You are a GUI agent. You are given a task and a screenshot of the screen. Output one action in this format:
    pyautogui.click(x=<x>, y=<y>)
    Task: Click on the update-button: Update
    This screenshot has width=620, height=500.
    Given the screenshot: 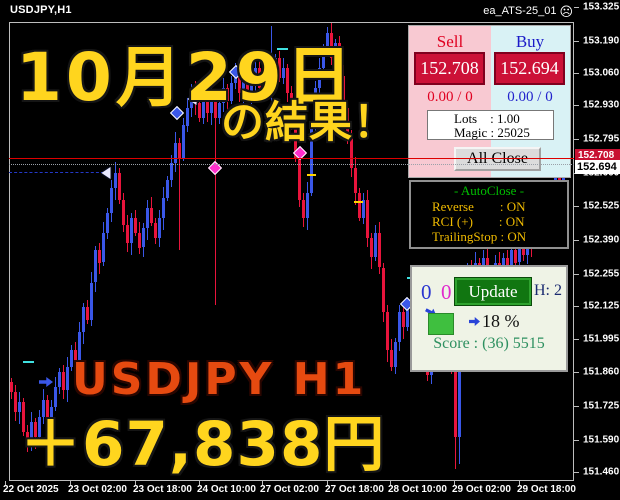 What is the action you would take?
    pyautogui.click(x=493, y=291)
    